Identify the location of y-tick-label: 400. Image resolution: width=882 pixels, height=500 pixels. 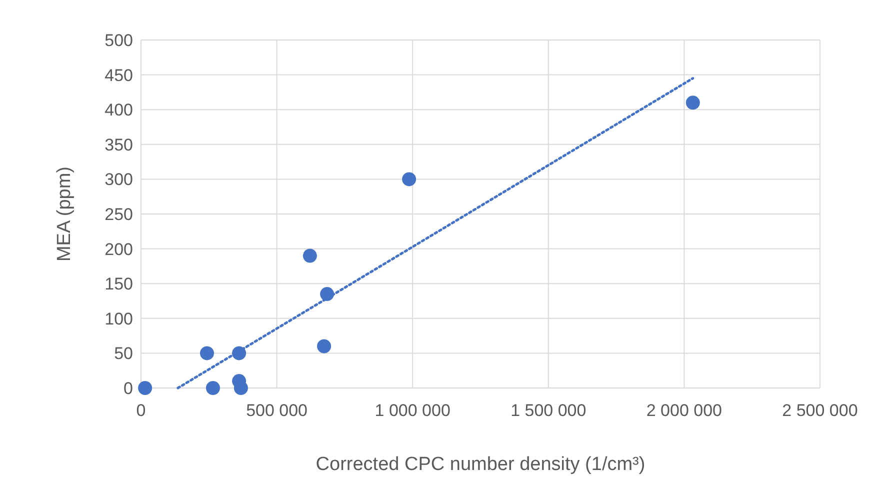
(118, 110).